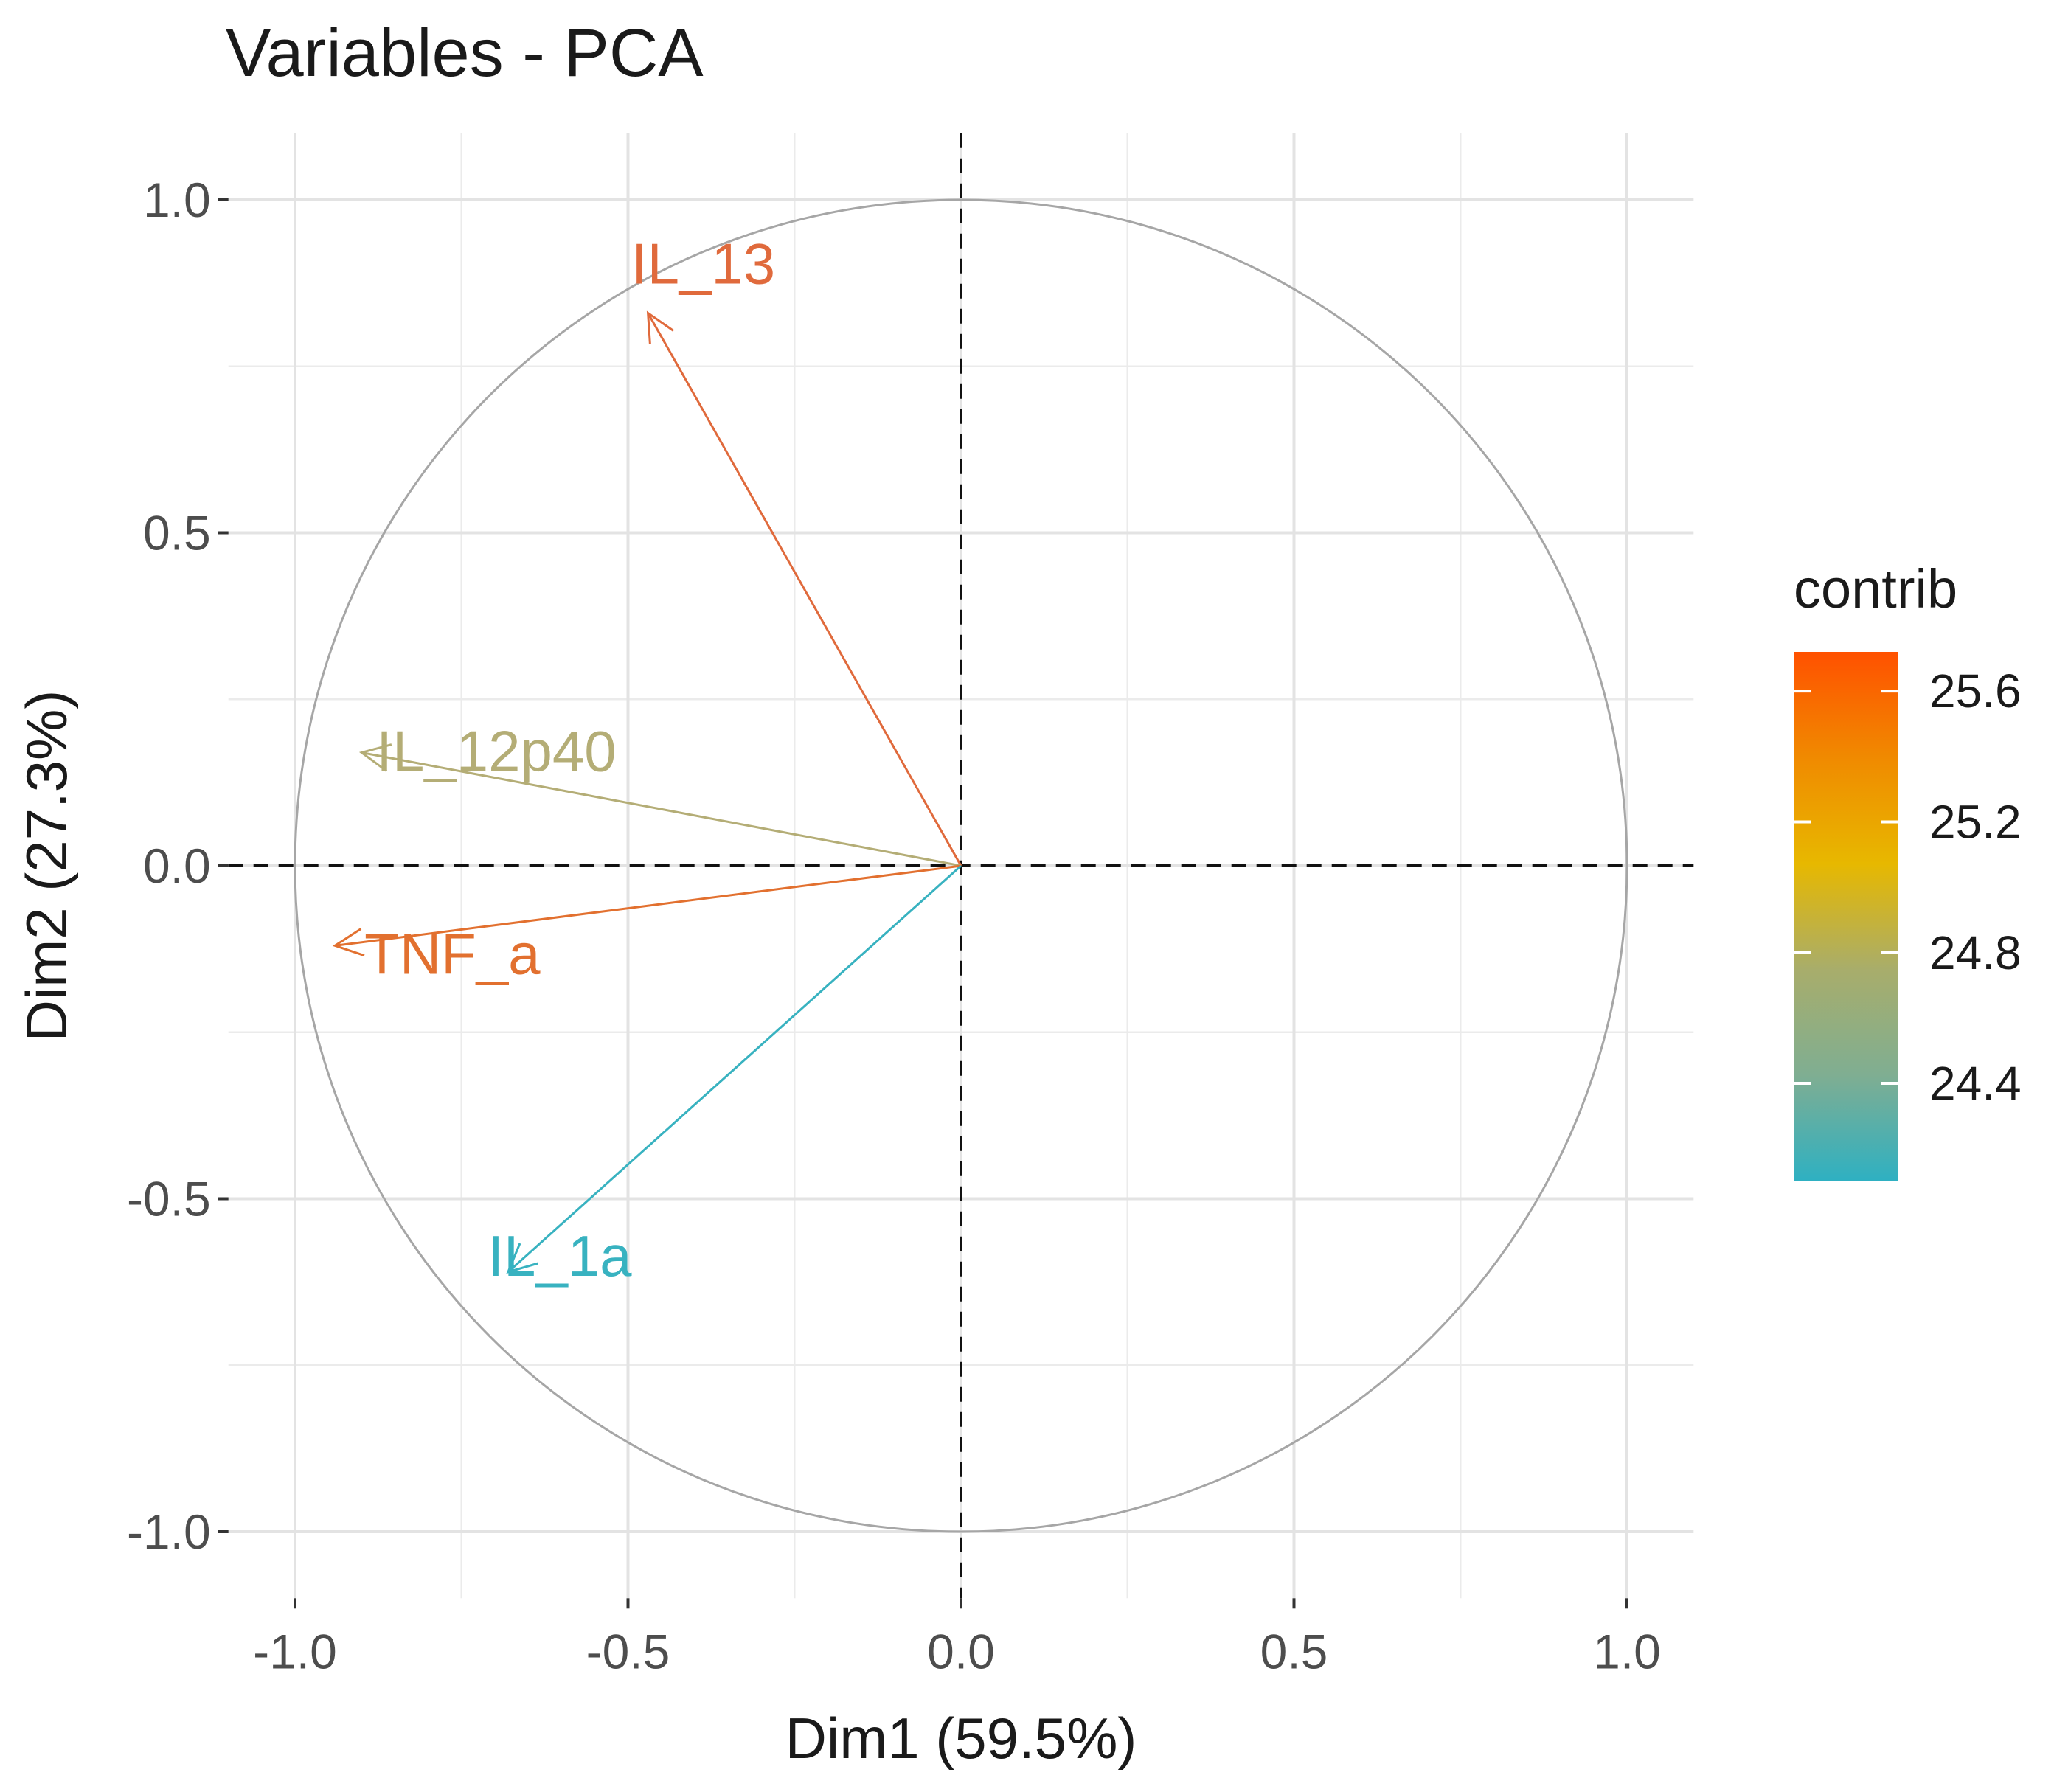 This screenshot has height=1792, width=2054. Describe the element at coordinates (1975, 691) in the screenshot. I see `legend-tick-label: 25.6` at that location.